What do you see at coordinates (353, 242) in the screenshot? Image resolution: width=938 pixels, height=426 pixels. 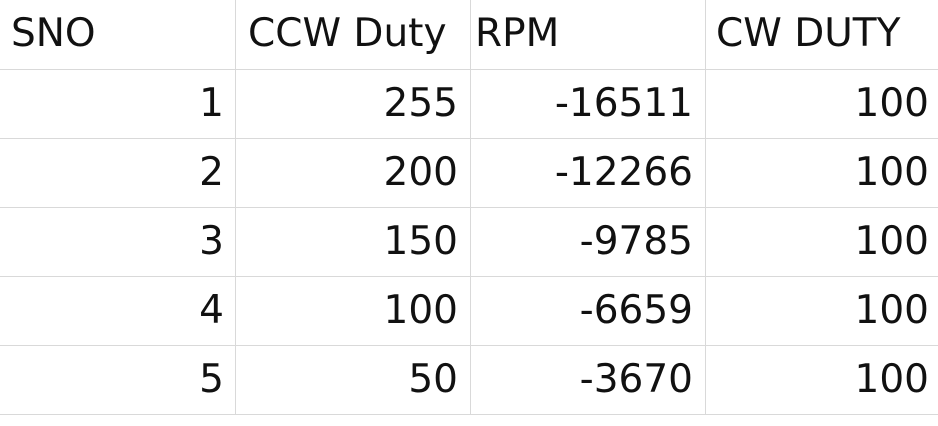 I see `cell-ccw-duty: 150` at bounding box center [353, 242].